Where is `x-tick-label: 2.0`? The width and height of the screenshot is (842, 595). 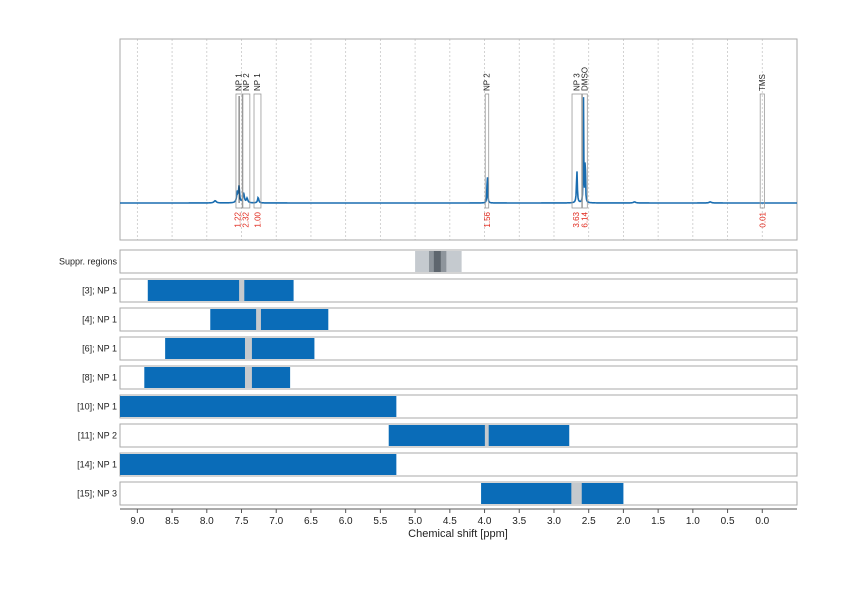
x-tick-label: 2.0 is located at coordinates (623, 521).